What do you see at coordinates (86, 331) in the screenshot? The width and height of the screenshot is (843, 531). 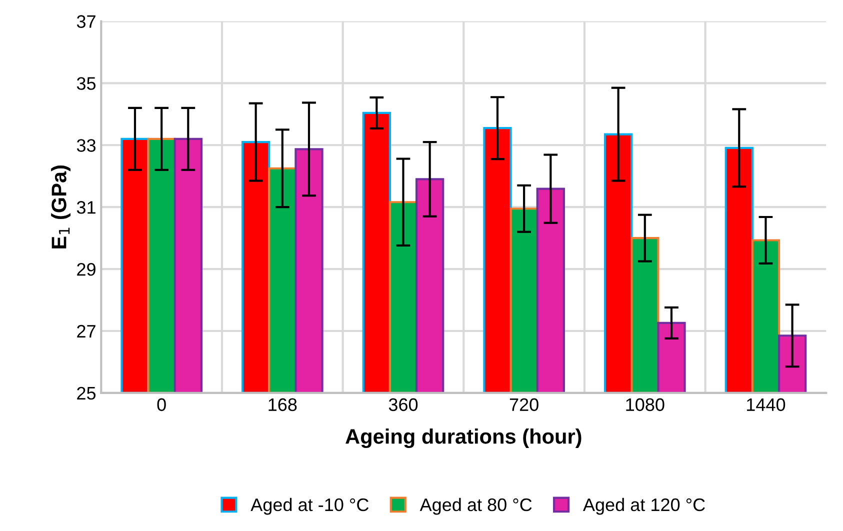 I see `y-tick-label: 27` at bounding box center [86, 331].